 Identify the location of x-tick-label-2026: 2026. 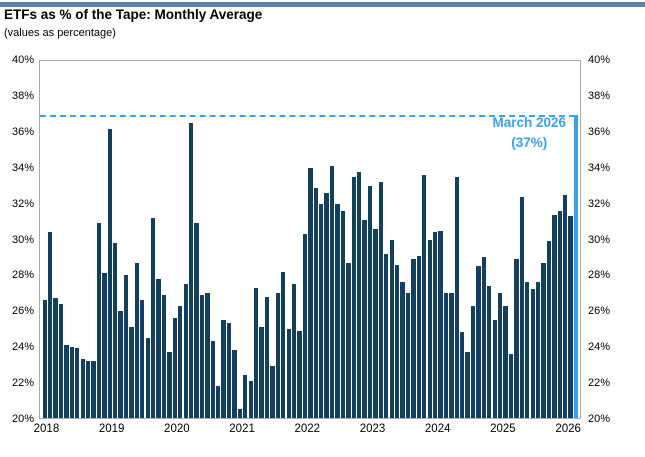
(568, 429).